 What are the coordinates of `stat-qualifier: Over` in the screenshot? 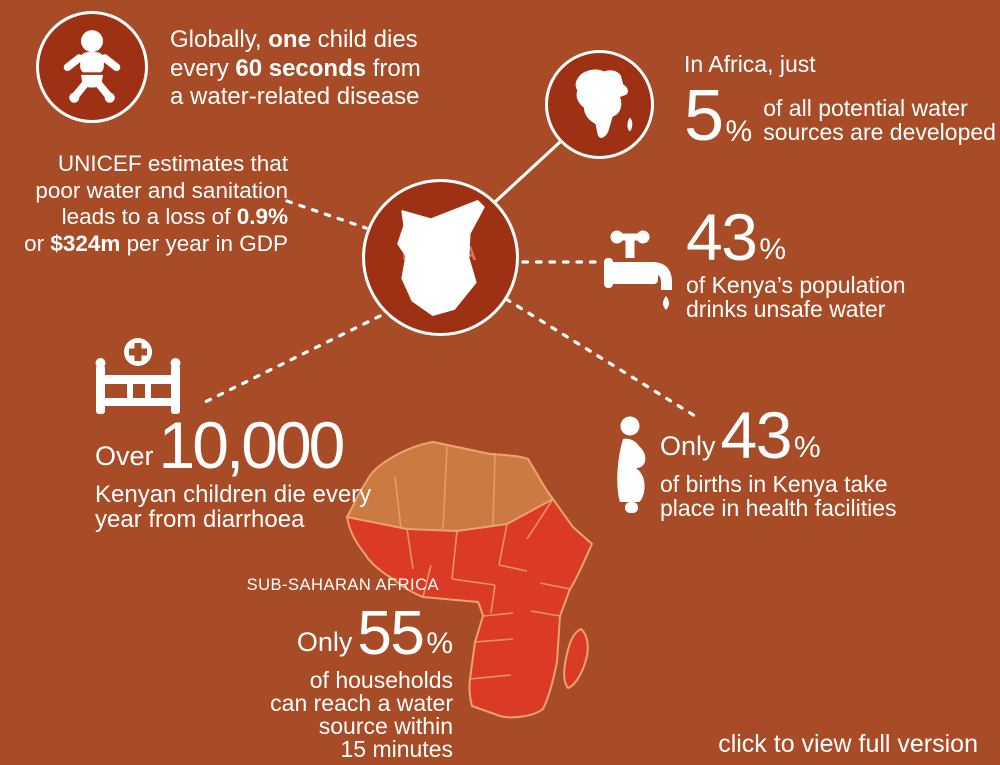 It's located at (124, 455).